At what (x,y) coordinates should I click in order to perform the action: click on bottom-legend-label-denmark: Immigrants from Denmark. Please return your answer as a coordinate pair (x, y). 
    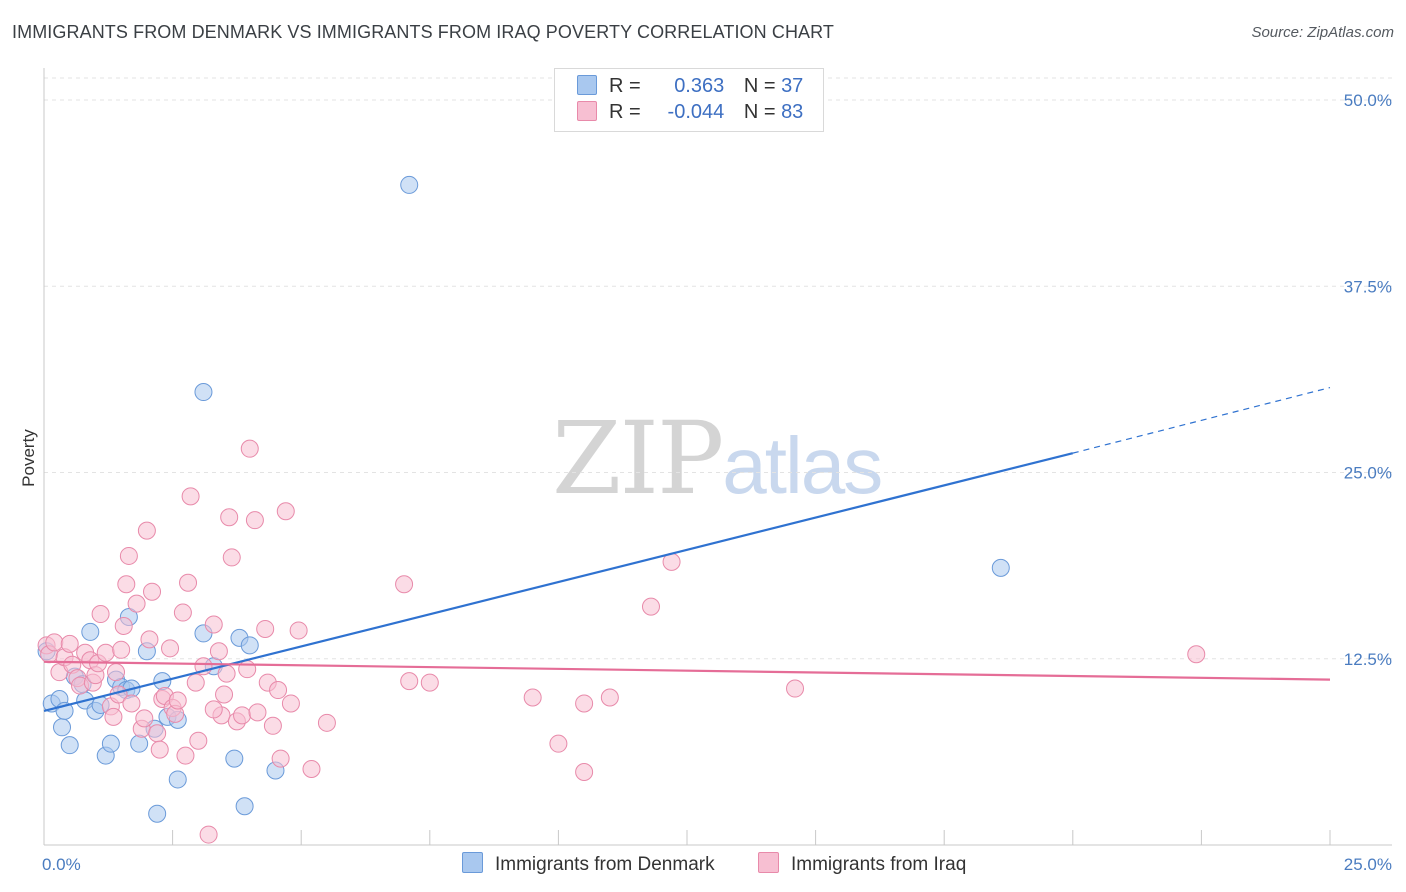
    Looking at the image, I should click on (605, 864).